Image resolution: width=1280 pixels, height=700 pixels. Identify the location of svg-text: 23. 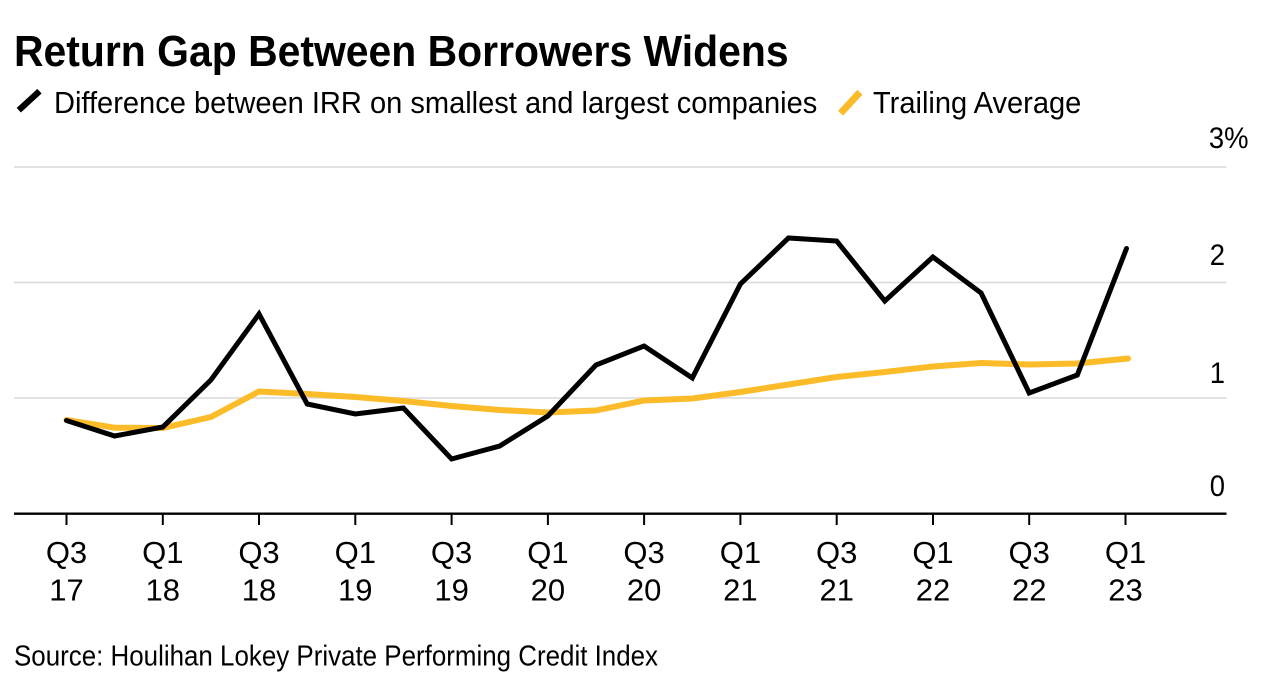
(1125, 590).